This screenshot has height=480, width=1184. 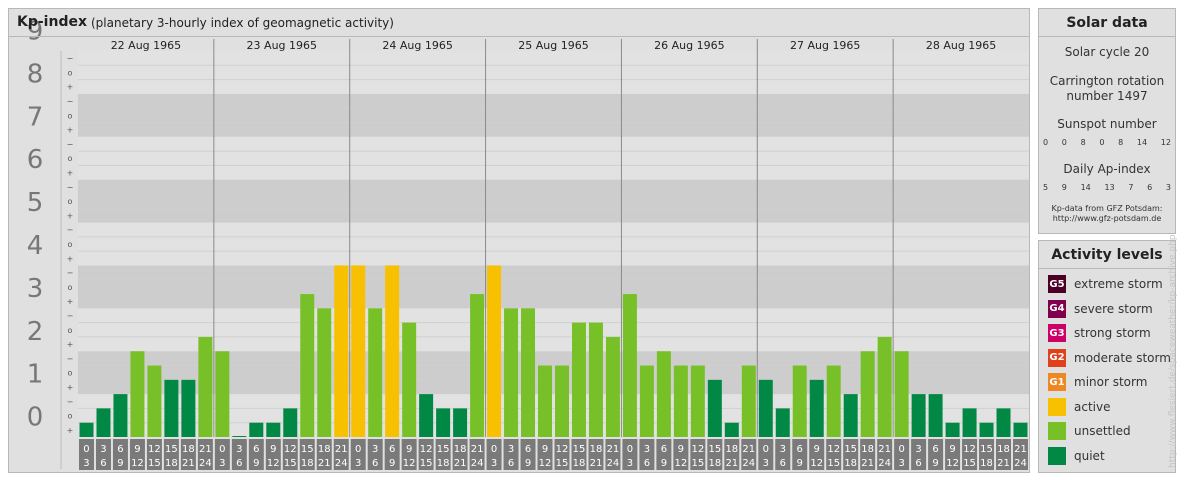 What do you see at coordinates (52, 22) in the screenshot?
I see `chart-title: Kp-index` at bounding box center [52, 22].